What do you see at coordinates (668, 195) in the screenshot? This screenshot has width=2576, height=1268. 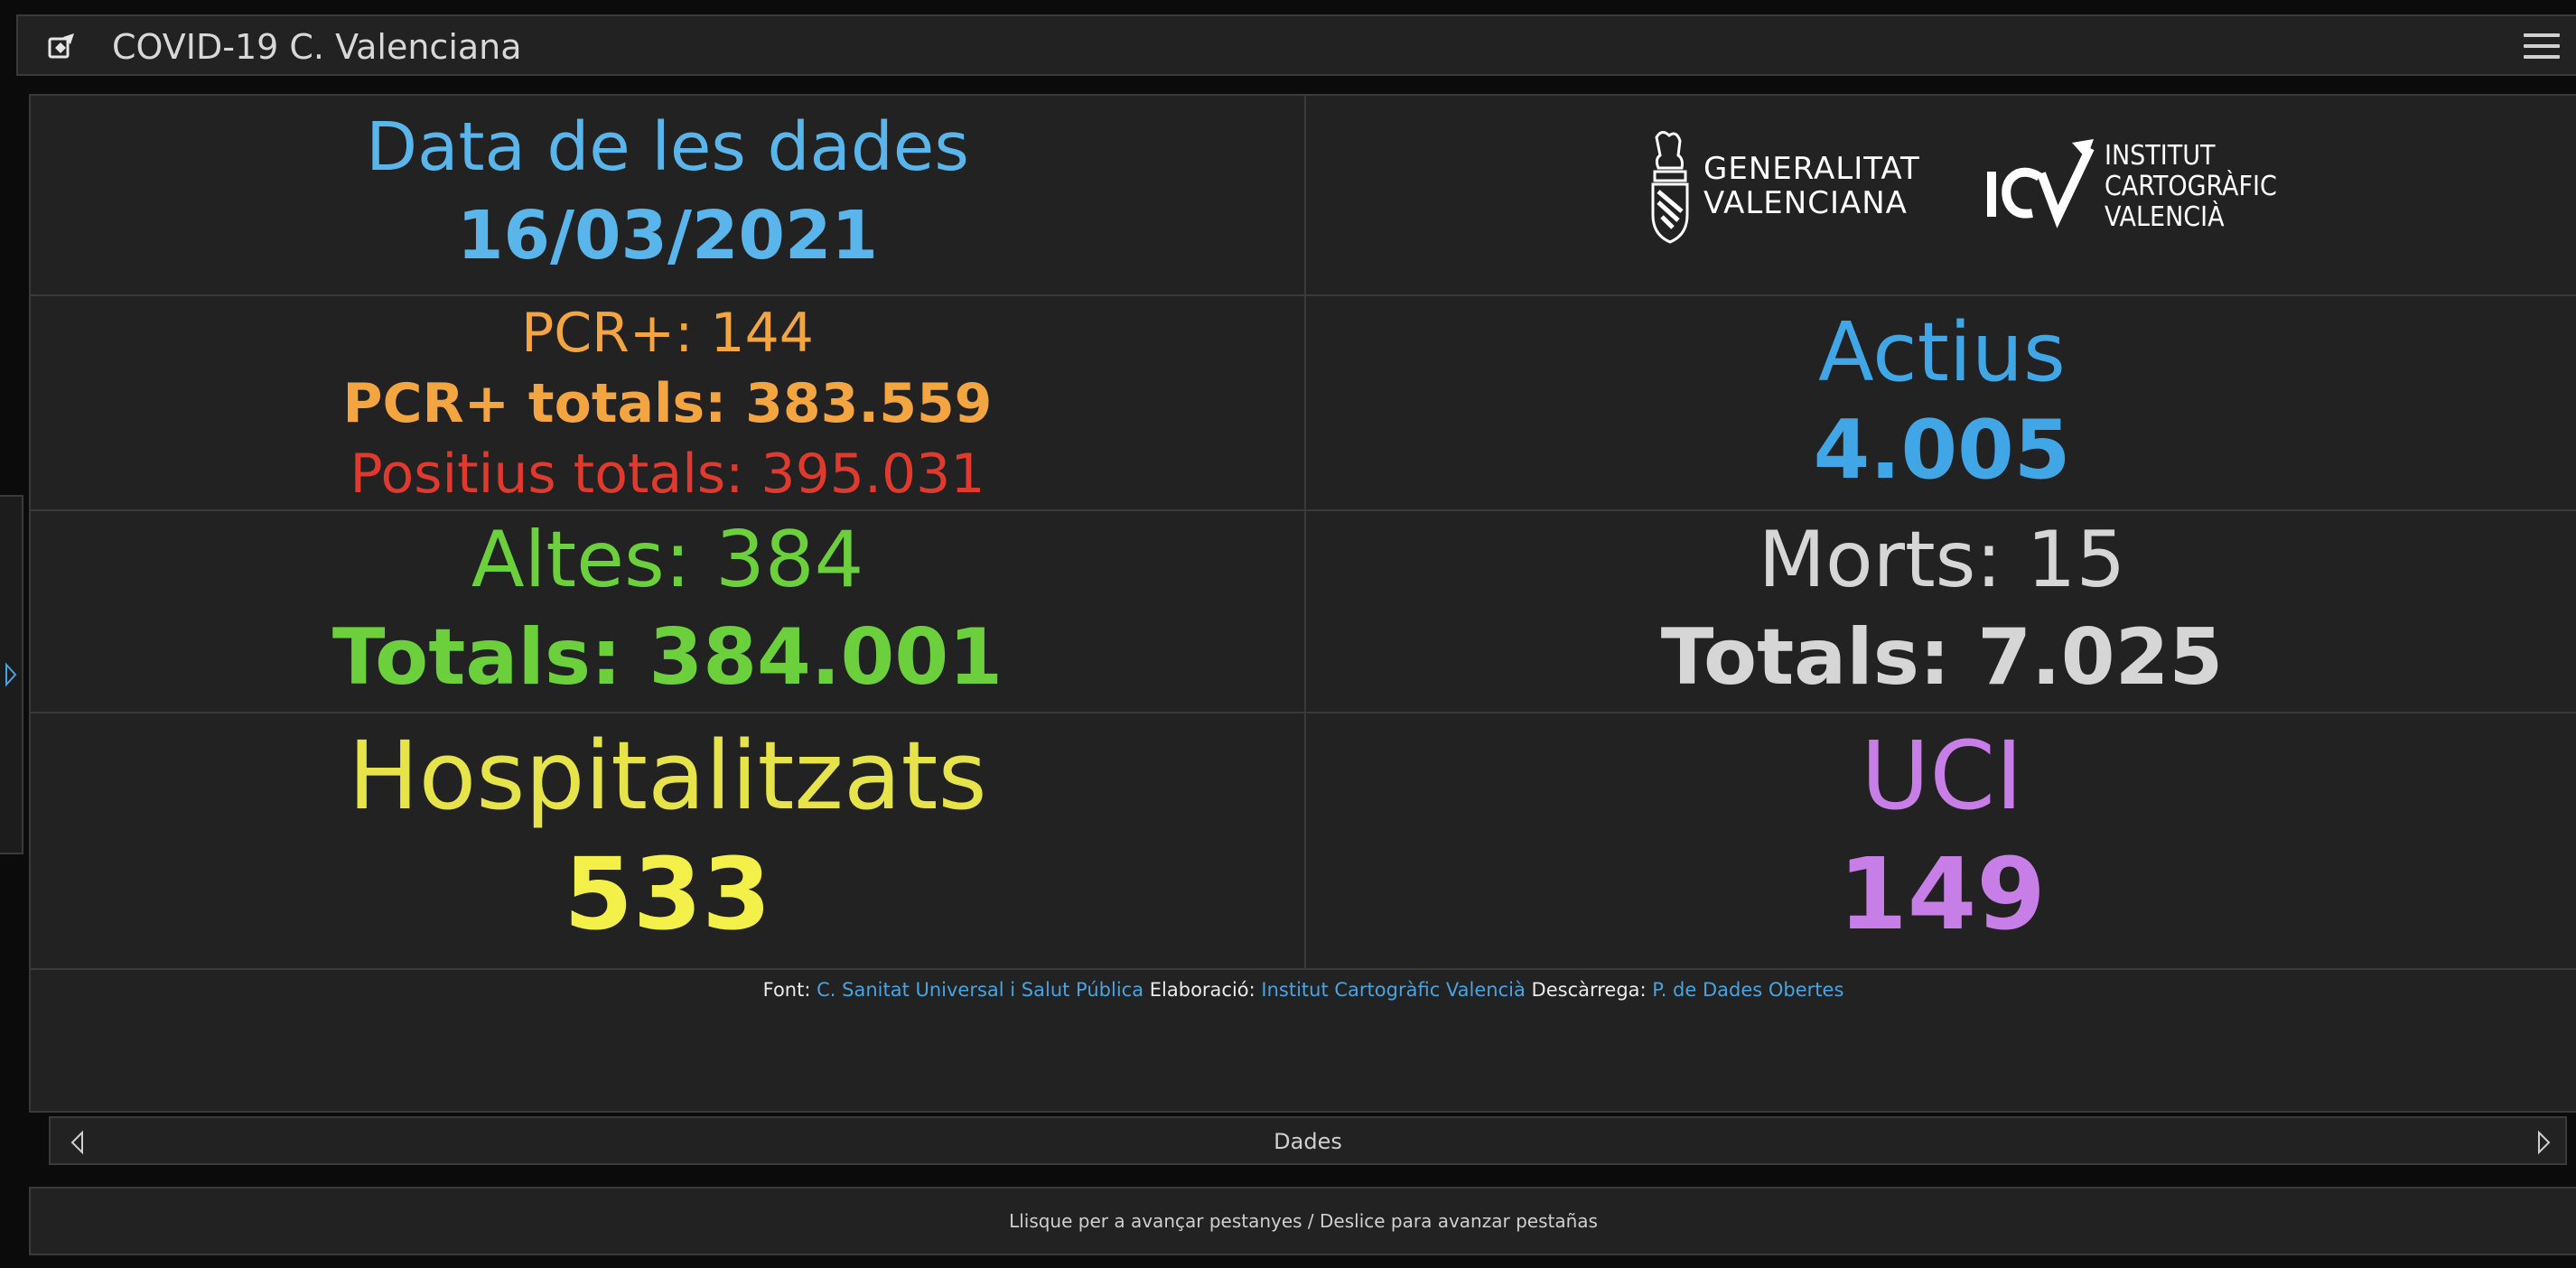 I see `date-cell: Data de les dades 16/03/2021` at bounding box center [668, 195].